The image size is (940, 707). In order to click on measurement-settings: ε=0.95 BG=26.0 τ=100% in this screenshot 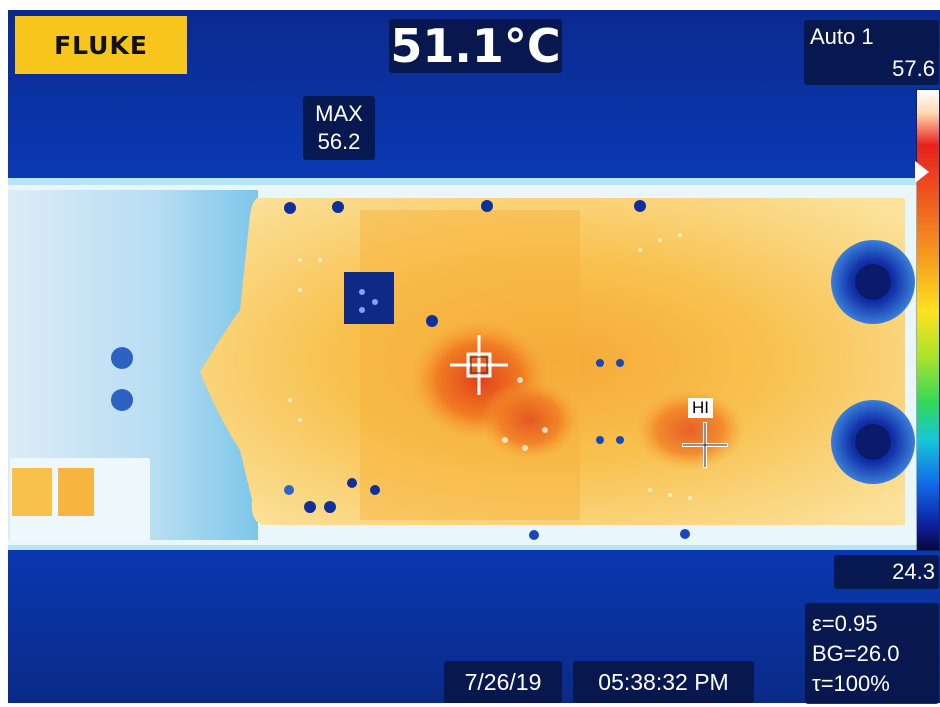, I will do `click(872, 653)`.